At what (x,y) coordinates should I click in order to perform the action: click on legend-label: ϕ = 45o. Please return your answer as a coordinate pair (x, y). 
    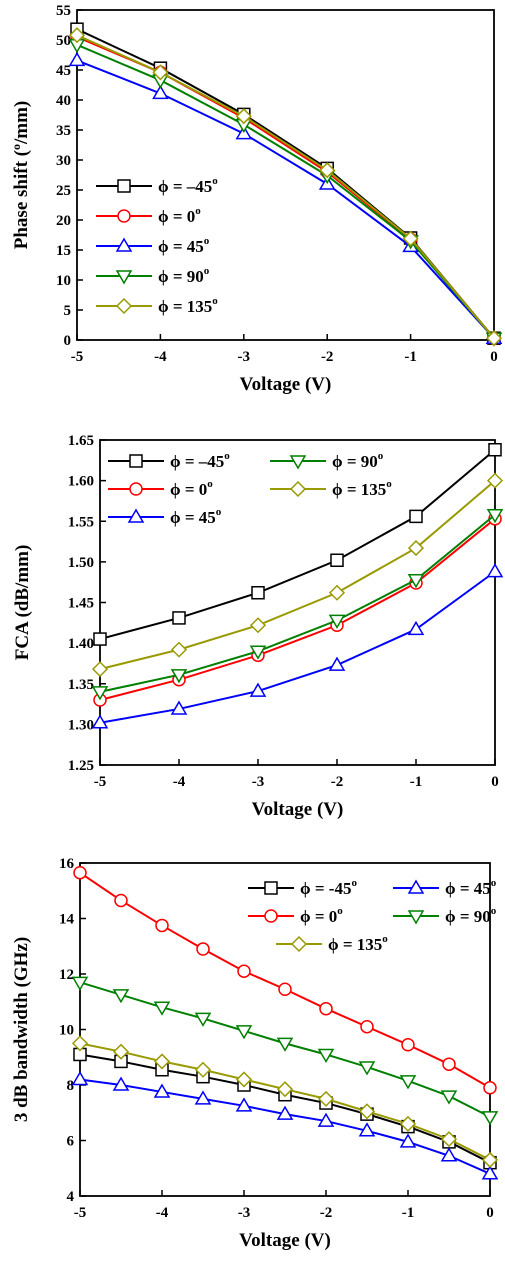
    Looking at the image, I should click on (196, 516).